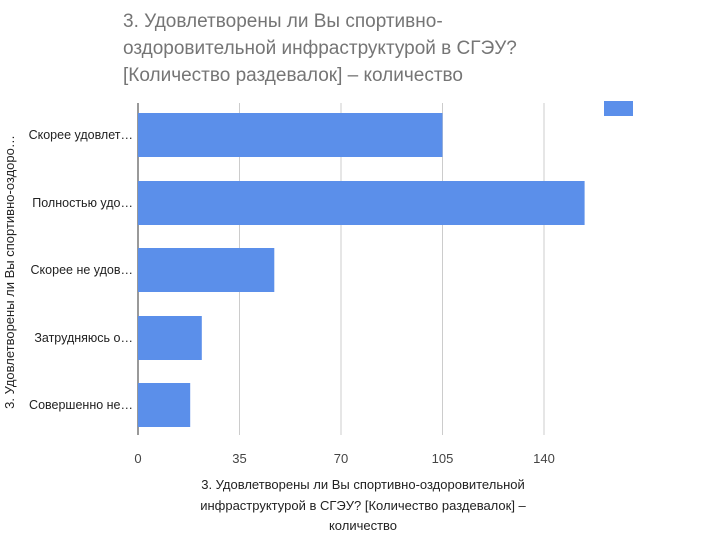 Image resolution: width=720 pixels, height=540 pixels. I want to click on x-tick-label: 140, so click(544, 458).